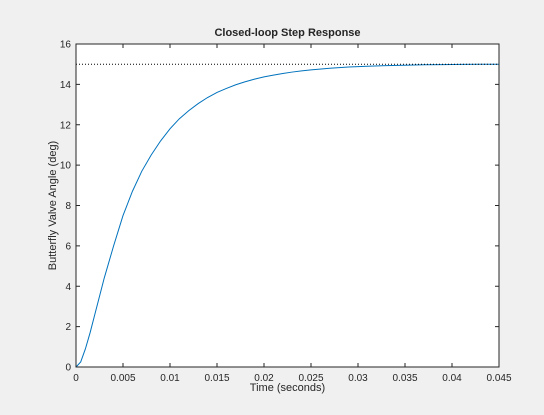  What do you see at coordinates (287, 33) in the screenshot?
I see `chart-title: Closed-loop Step Response` at bounding box center [287, 33].